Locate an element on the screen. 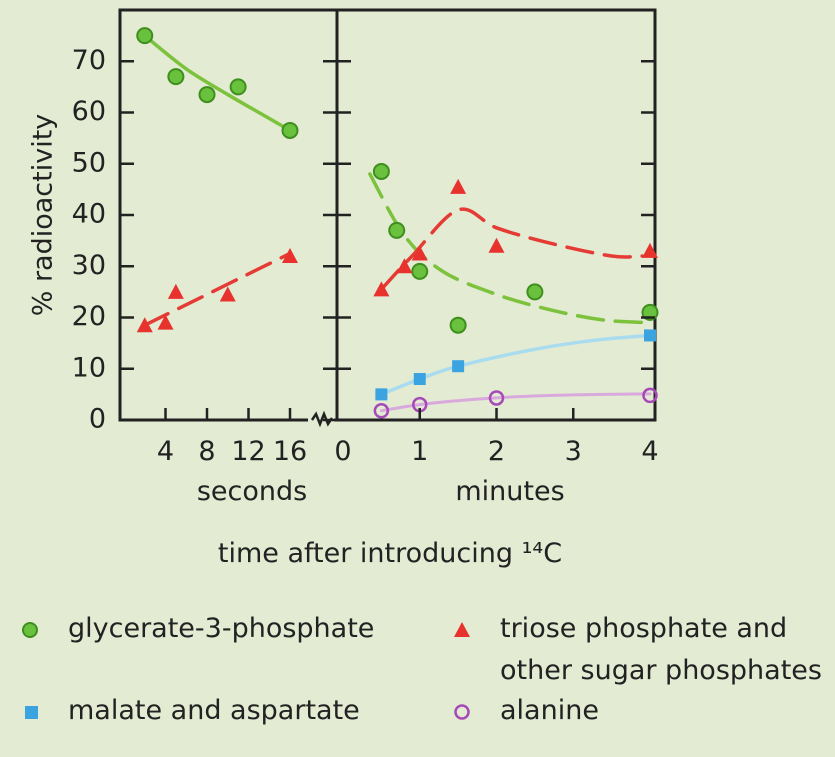  legend-label-triose: triose phosphate and is located at coordinates (644, 628).